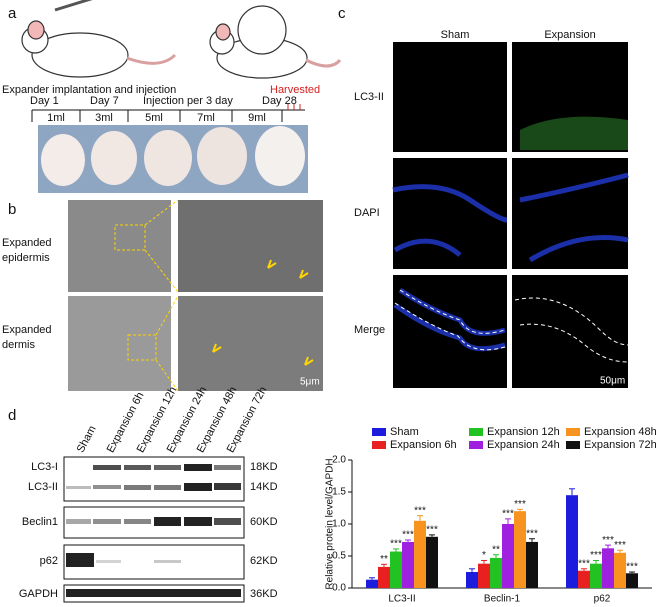  Describe the element at coordinates (264, 467) in the screenshot. I see `size-label: 18KD` at that location.